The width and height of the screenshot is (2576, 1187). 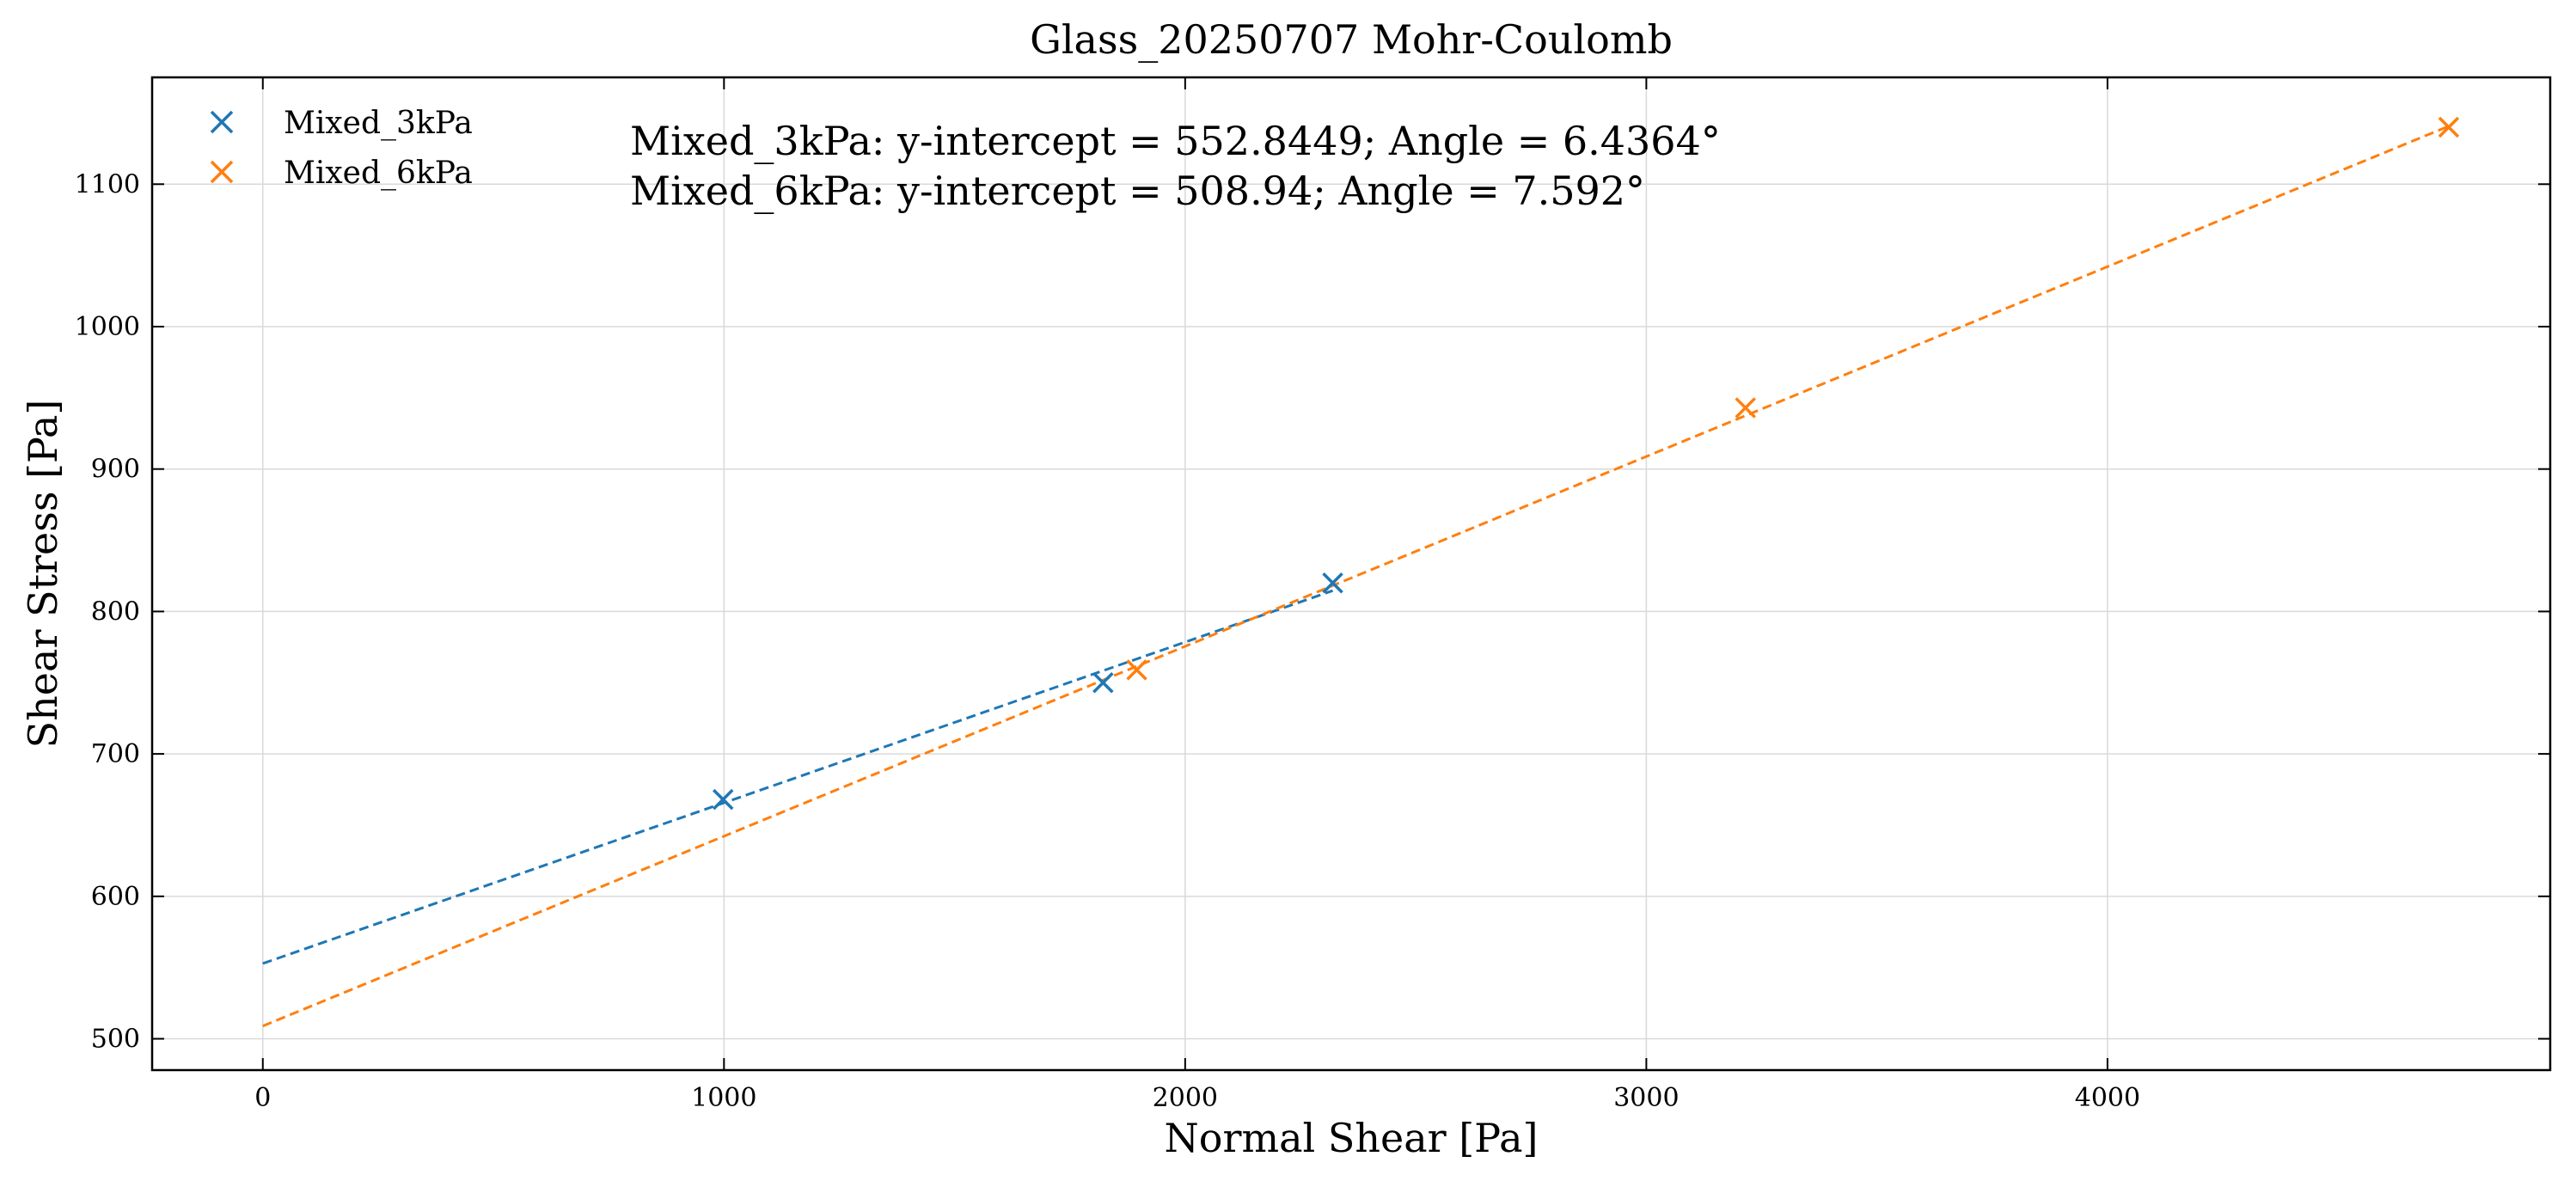 What do you see at coordinates (341, 149) in the screenshot?
I see `legend: Mixed_3kPa Mixed_6kPa` at bounding box center [341, 149].